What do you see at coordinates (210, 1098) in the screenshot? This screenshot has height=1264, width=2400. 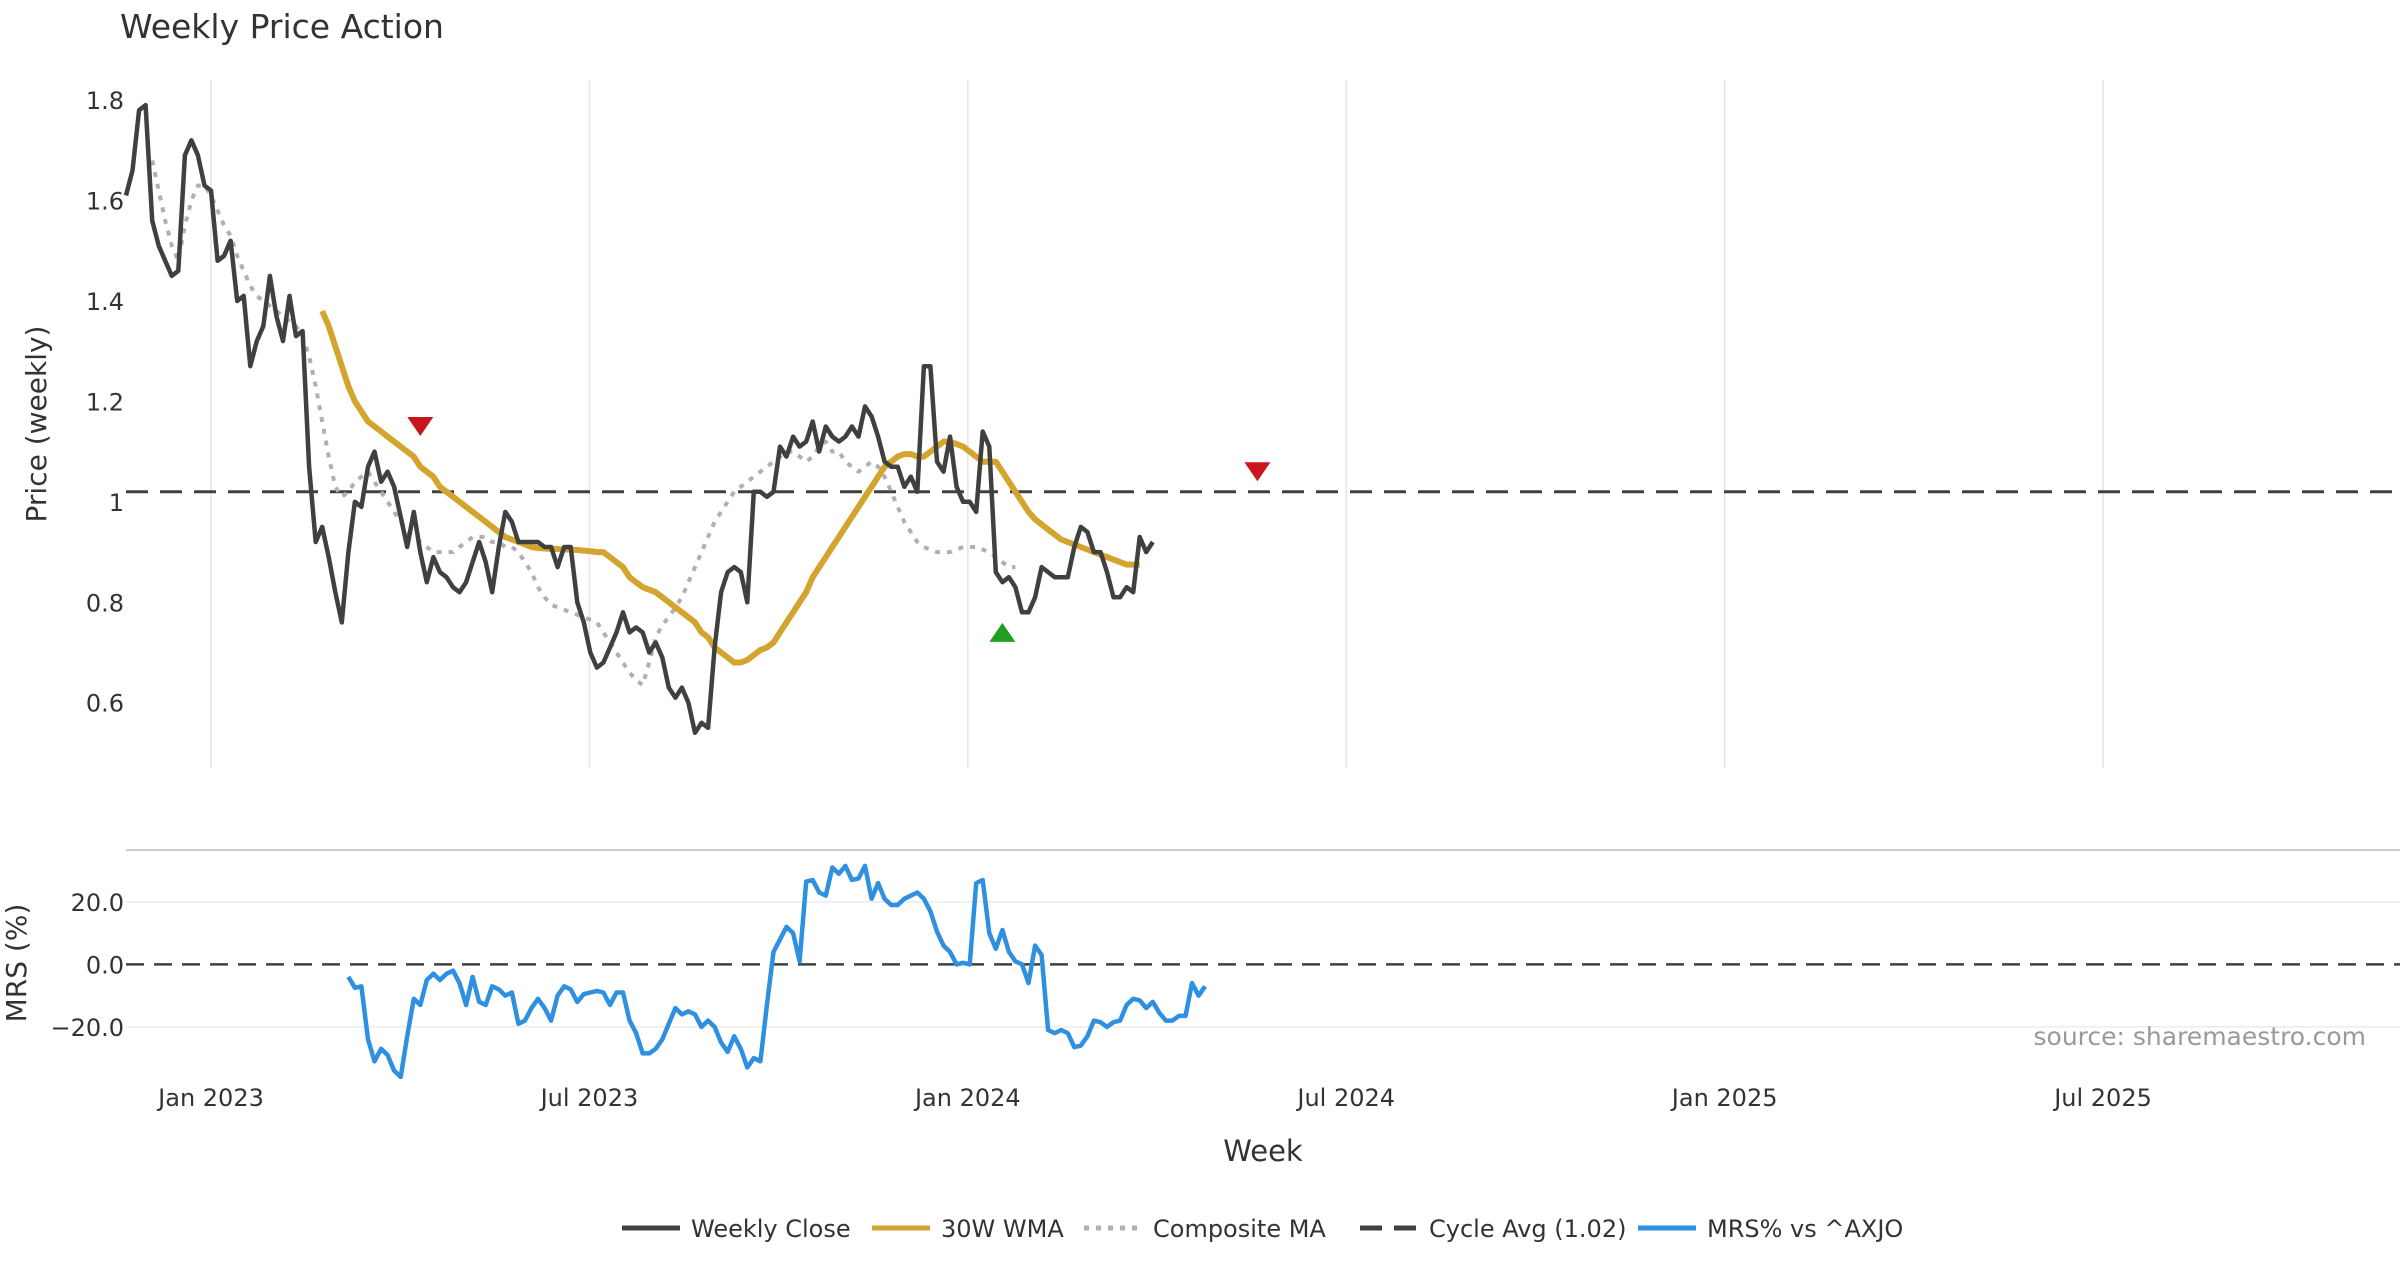 I see `x-tick-label: Jan 2023` at bounding box center [210, 1098].